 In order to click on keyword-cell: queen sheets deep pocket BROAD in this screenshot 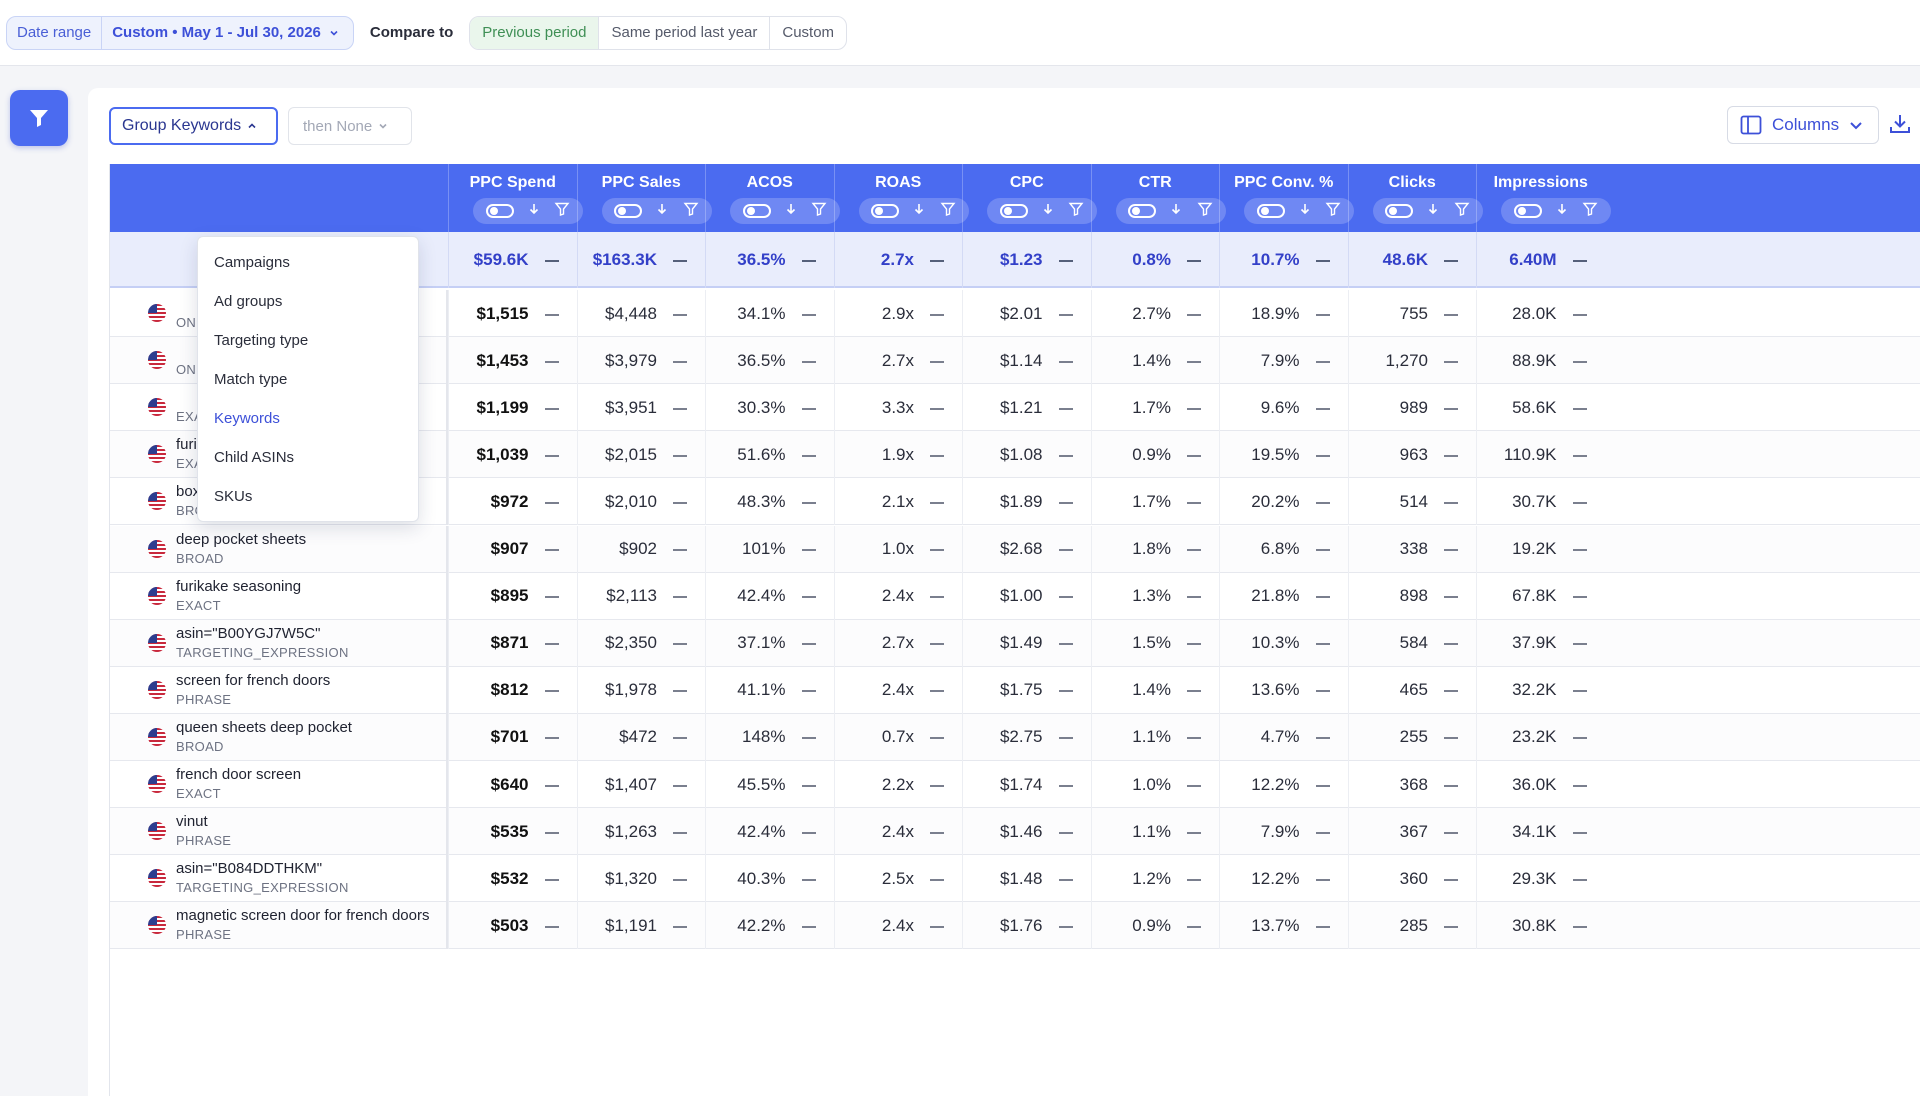, I will do `click(279, 737)`.